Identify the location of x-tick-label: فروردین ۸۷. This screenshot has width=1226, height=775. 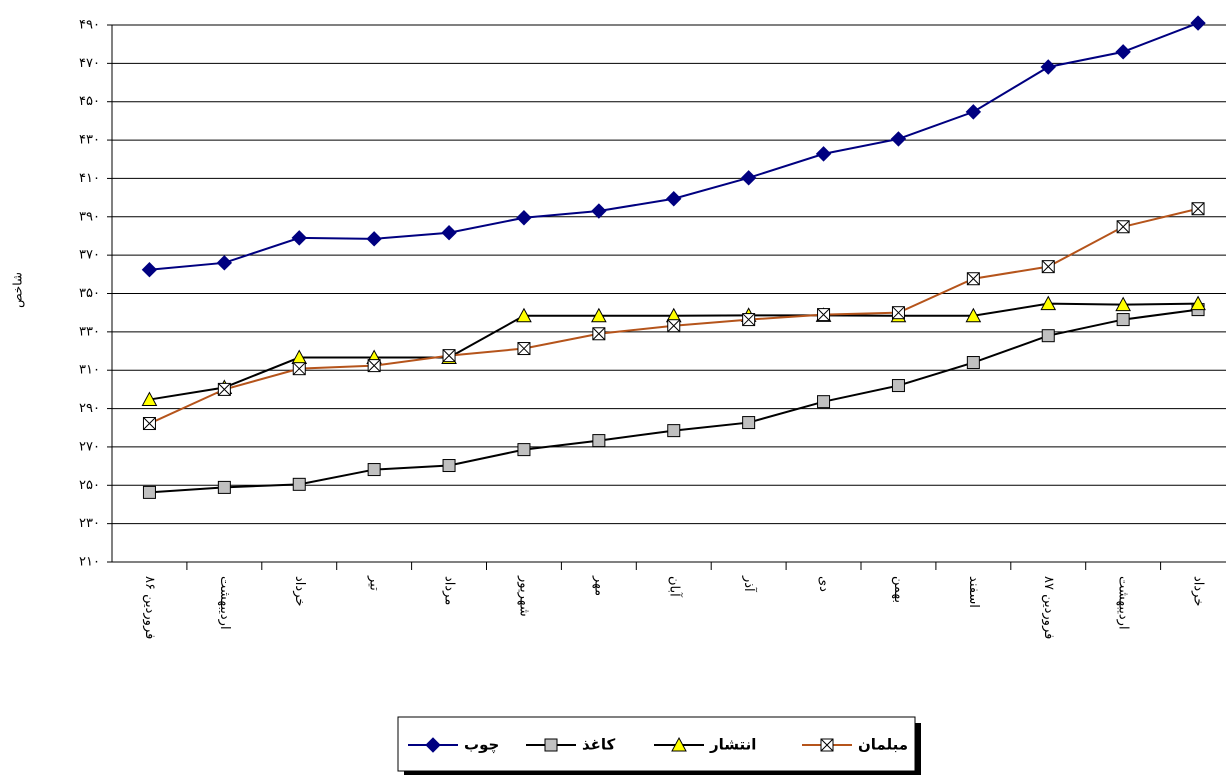
(1048, 607).